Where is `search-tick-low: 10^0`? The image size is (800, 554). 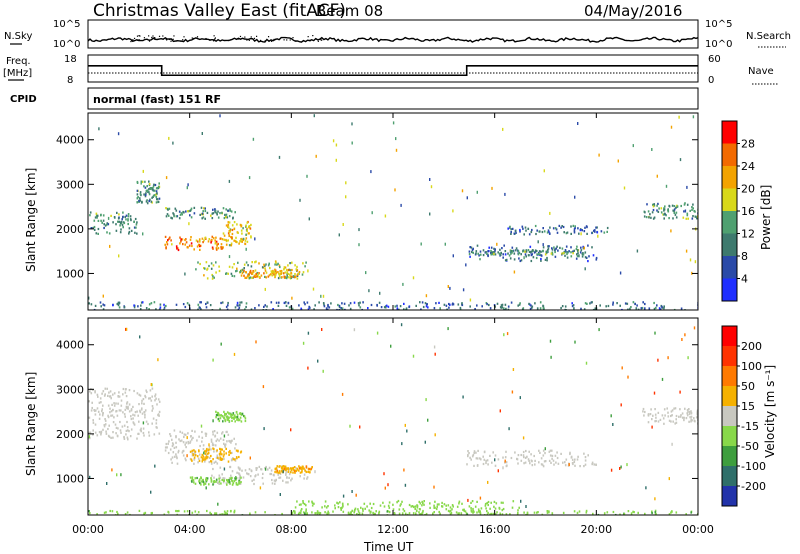 search-tick-low: 10^0 is located at coordinates (718, 44).